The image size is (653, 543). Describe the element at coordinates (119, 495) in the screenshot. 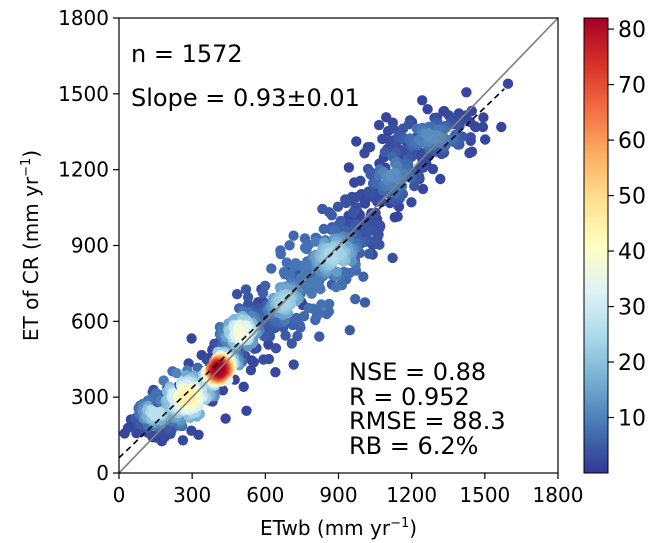

I see `x-tick-label: 0` at that location.